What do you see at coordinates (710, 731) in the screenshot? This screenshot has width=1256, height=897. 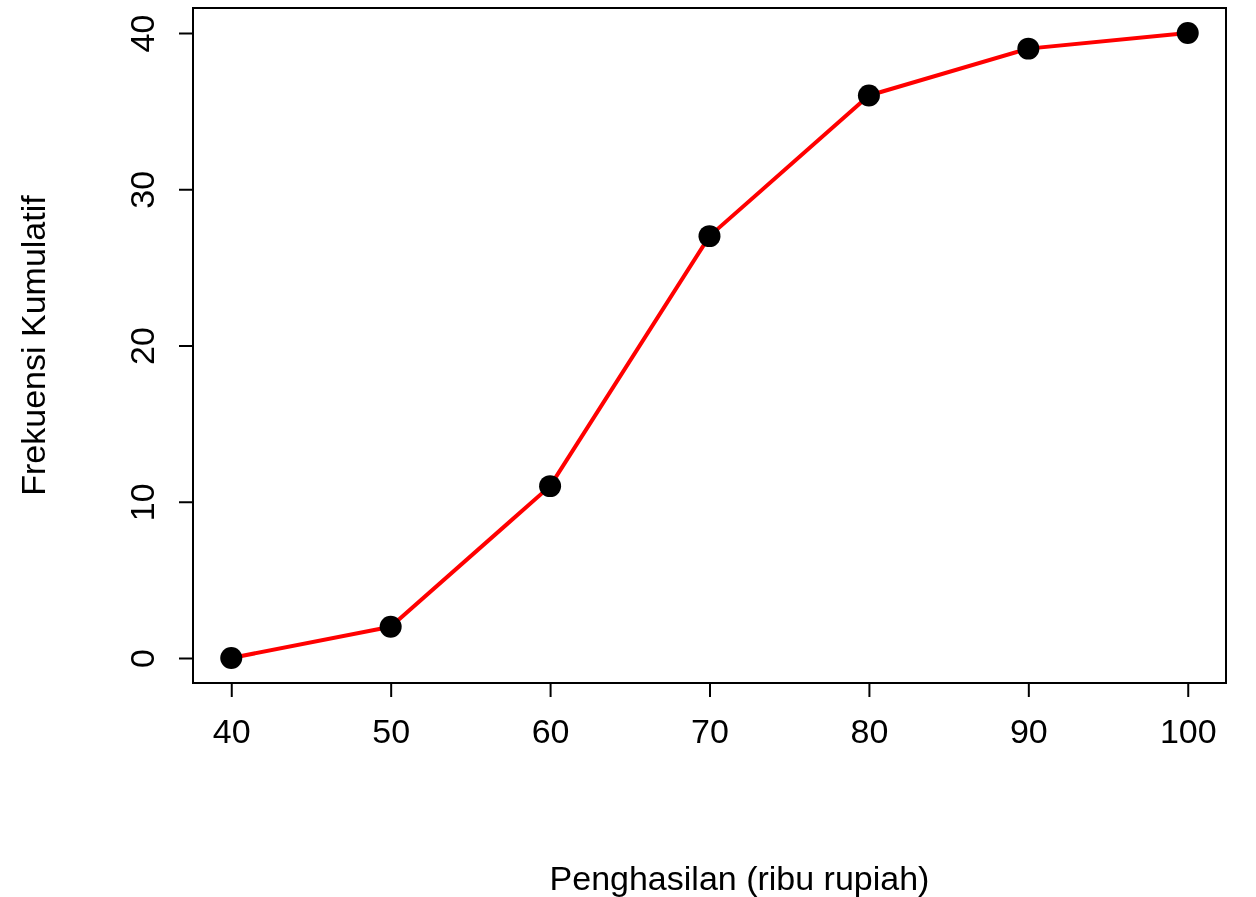 I see `x-tick-label: 70` at bounding box center [710, 731].